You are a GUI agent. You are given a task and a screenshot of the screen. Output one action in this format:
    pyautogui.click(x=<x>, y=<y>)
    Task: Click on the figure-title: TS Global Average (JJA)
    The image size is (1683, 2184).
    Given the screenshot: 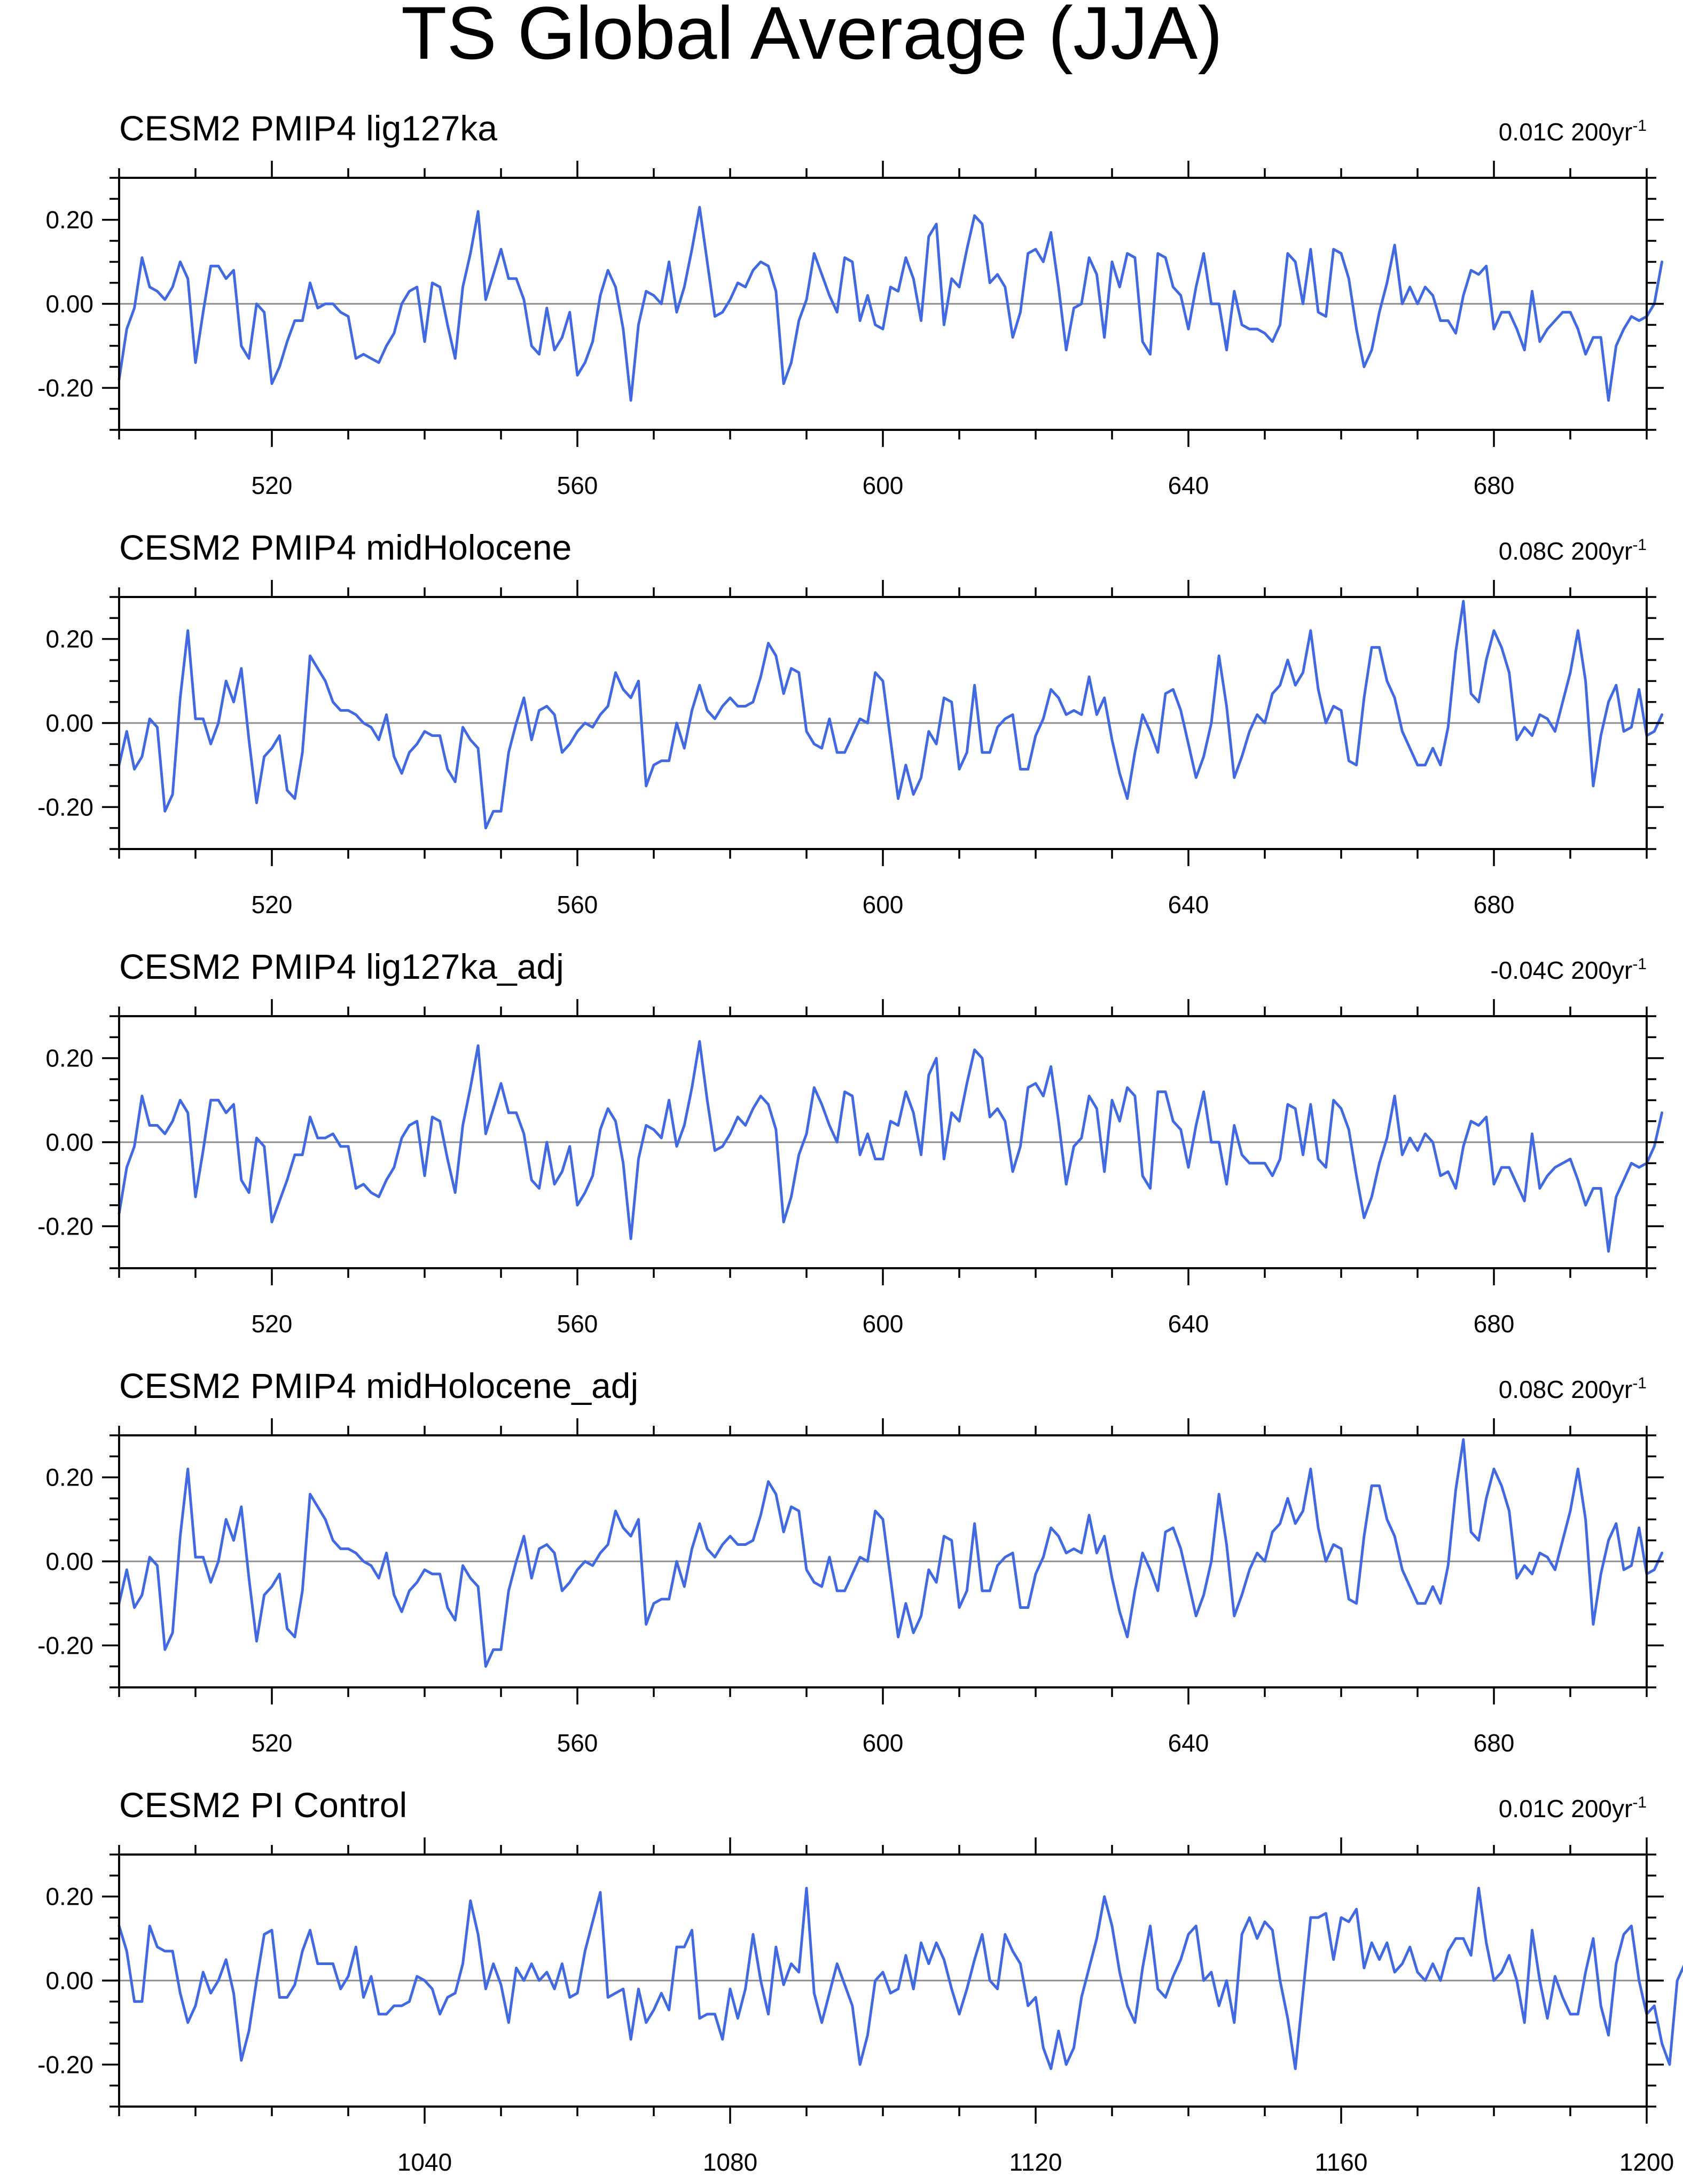 What is the action you would take?
    pyautogui.click(x=812, y=37)
    